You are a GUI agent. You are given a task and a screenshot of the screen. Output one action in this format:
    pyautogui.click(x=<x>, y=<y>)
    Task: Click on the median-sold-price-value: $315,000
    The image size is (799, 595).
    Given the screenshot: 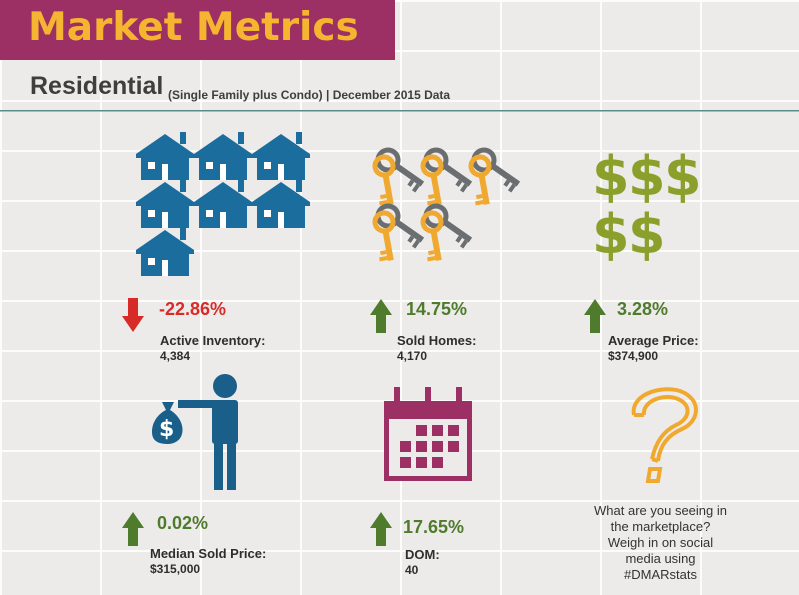 What is the action you would take?
    pyautogui.click(x=175, y=569)
    